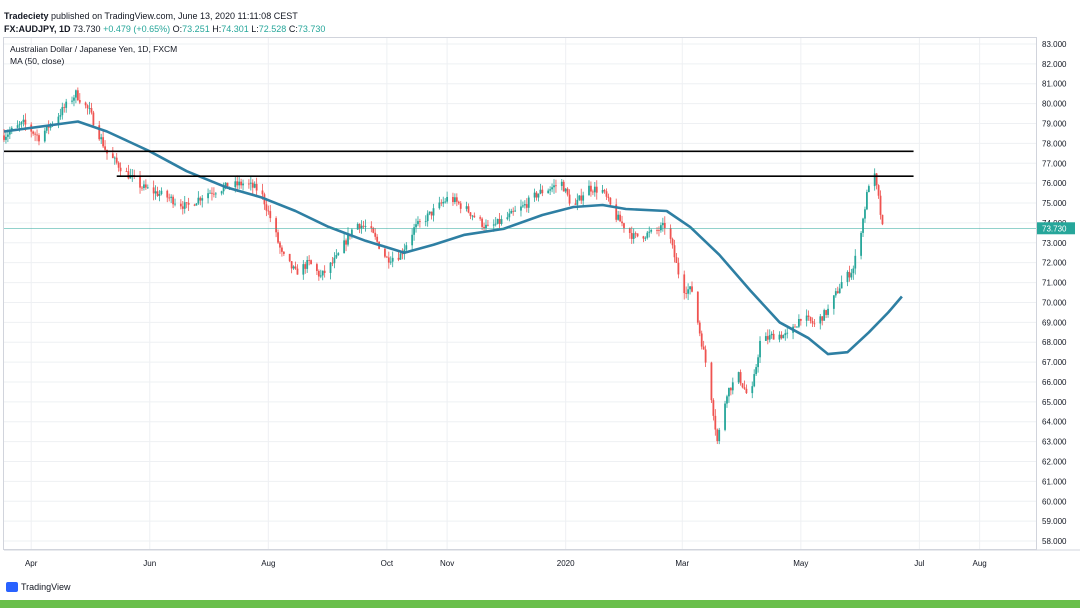 This screenshot has width=1080, height=608. I want to click on x-tick-label: Oct, so click(387, 563).